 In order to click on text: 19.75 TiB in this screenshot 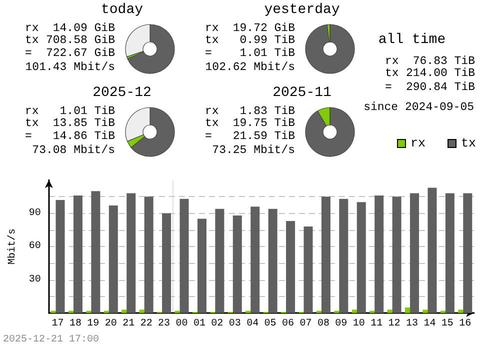, I will do `click(263, 123)`.